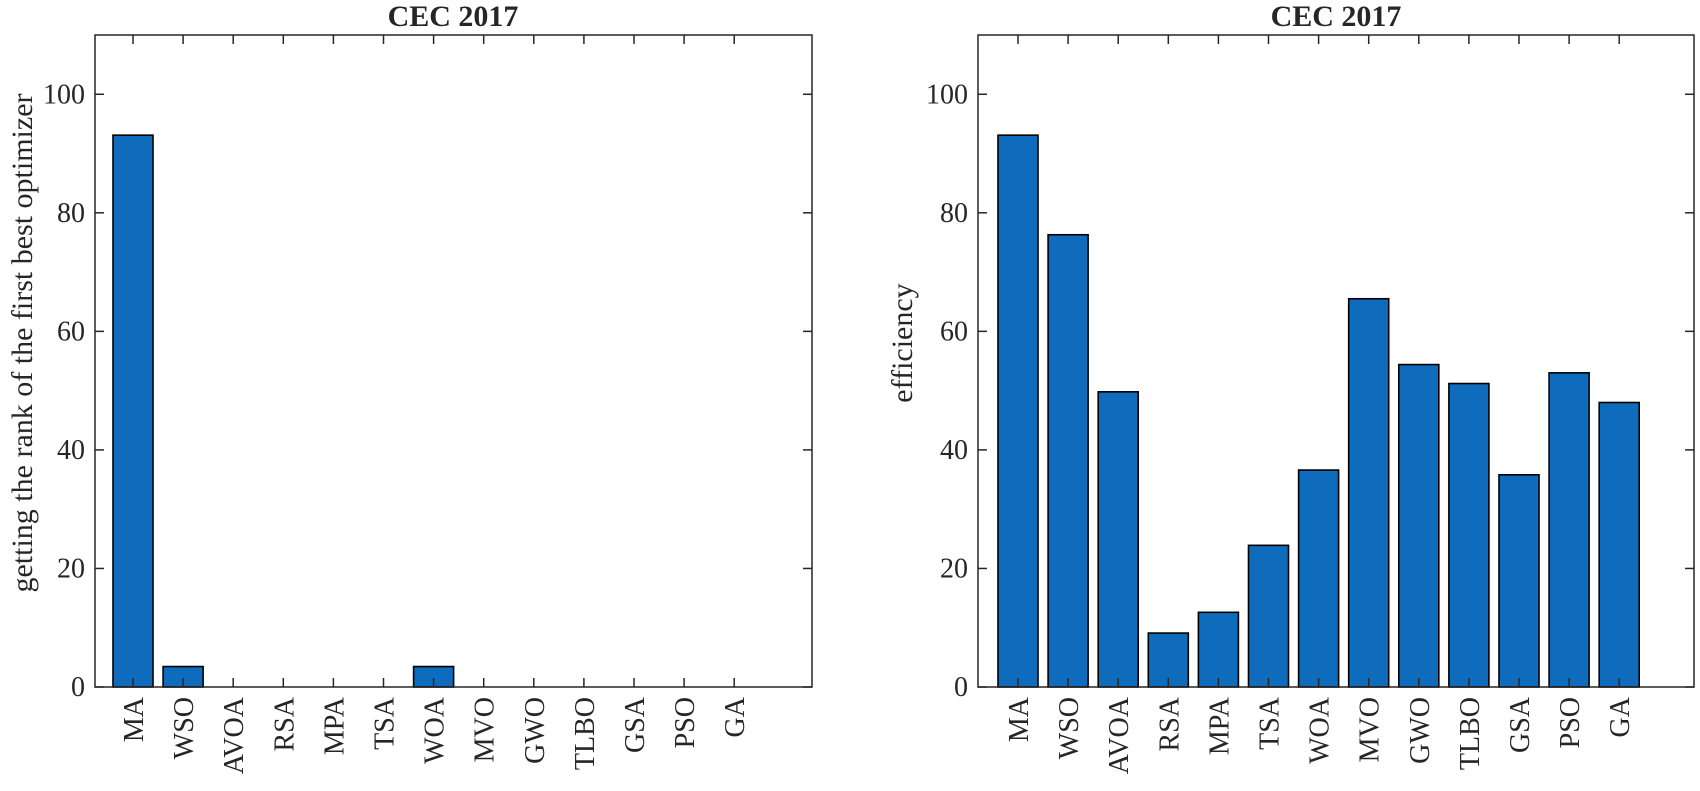 The height and width of the screenshot is (791, 1700). What do you see at coordinates (1118, 539) in the screenshot?
I see `bar-avoa` at bounding box center [1118, 539].